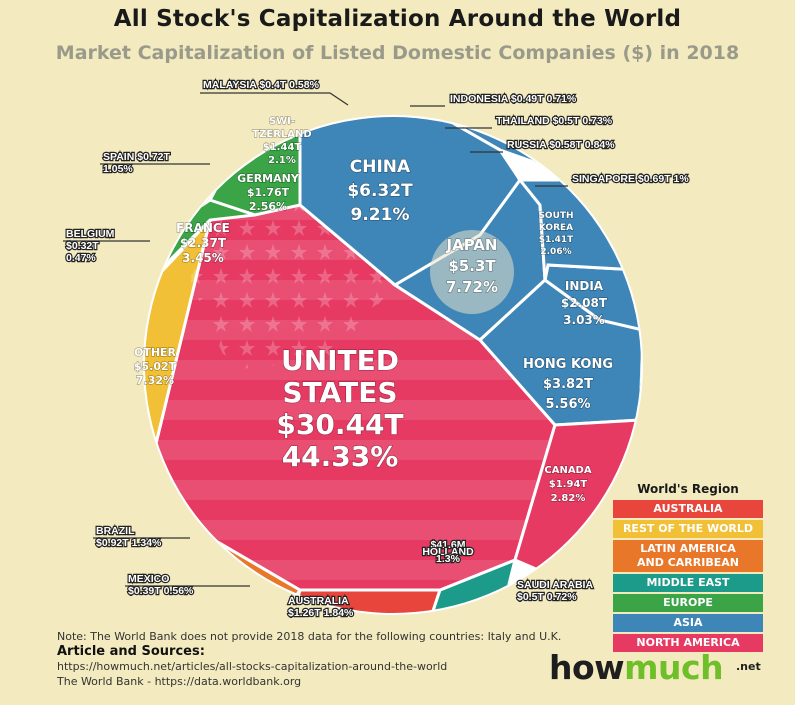 The width and height of the screenshot is (795, 705). What do you see at coordinates (261, 85) in the screenshot?
I see `callout-malaysia-line: MALAYSIA $0.4T 0.58%` at bounding box center [261, 85].